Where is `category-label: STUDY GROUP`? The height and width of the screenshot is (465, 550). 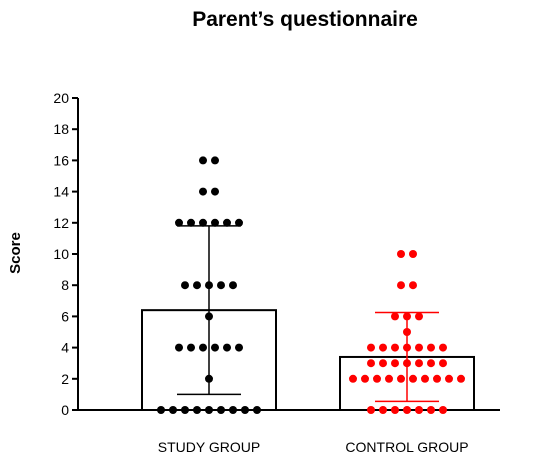 category-label: STUDY GROUP is located at coordinates (209, 447).